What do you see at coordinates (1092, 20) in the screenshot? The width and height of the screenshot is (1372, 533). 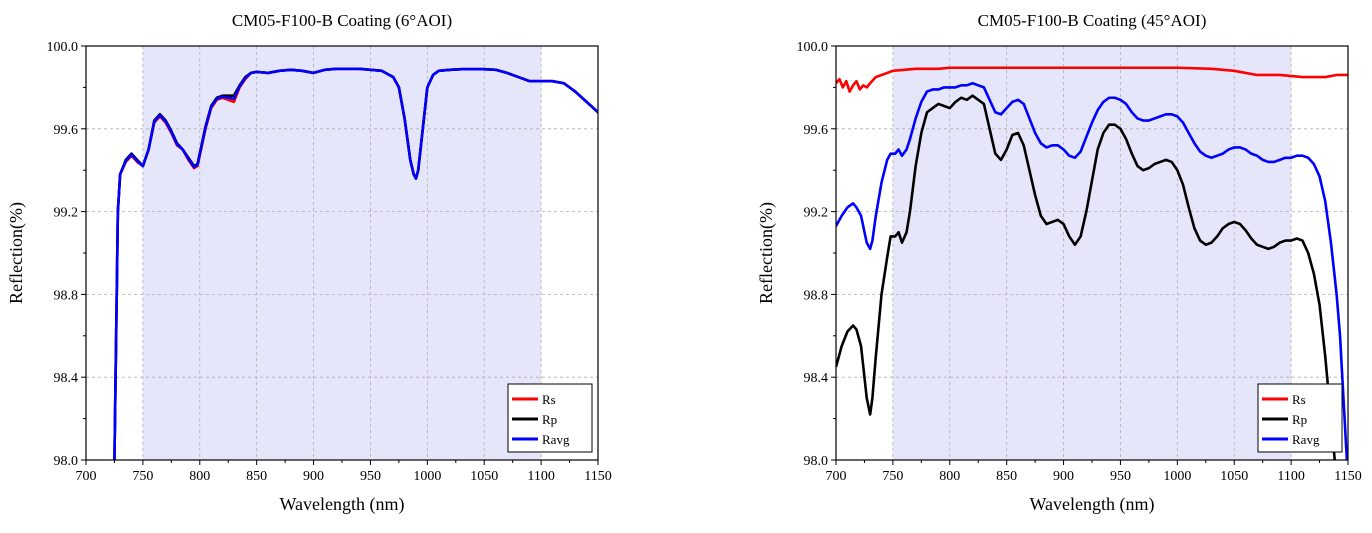 I see `chart-title: CM05-F100-B Coating (45°AOI)` at bounding box center [1092, 20].